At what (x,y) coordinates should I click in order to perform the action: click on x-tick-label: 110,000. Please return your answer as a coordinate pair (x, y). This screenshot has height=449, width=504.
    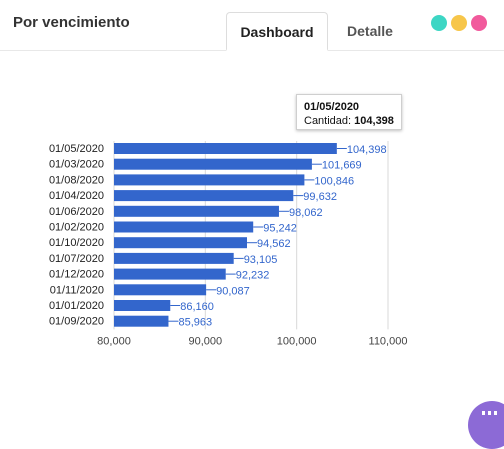
    Looking at the image, I should click on (388, 341).